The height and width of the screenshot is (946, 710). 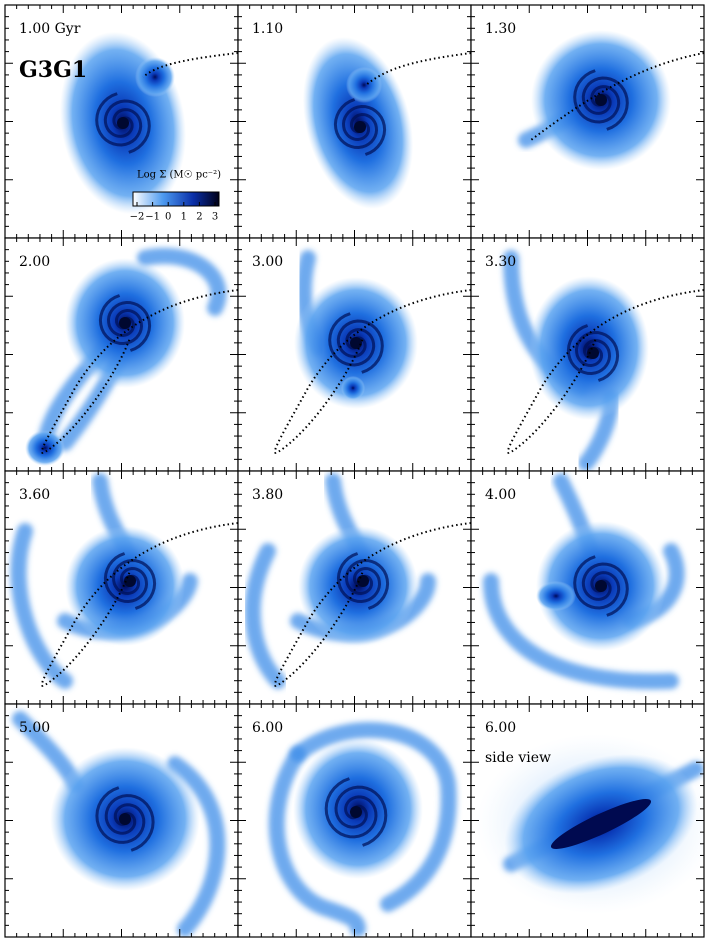 I want to click on time-label: 1.00 Gyr, so click(x=50, y=29).